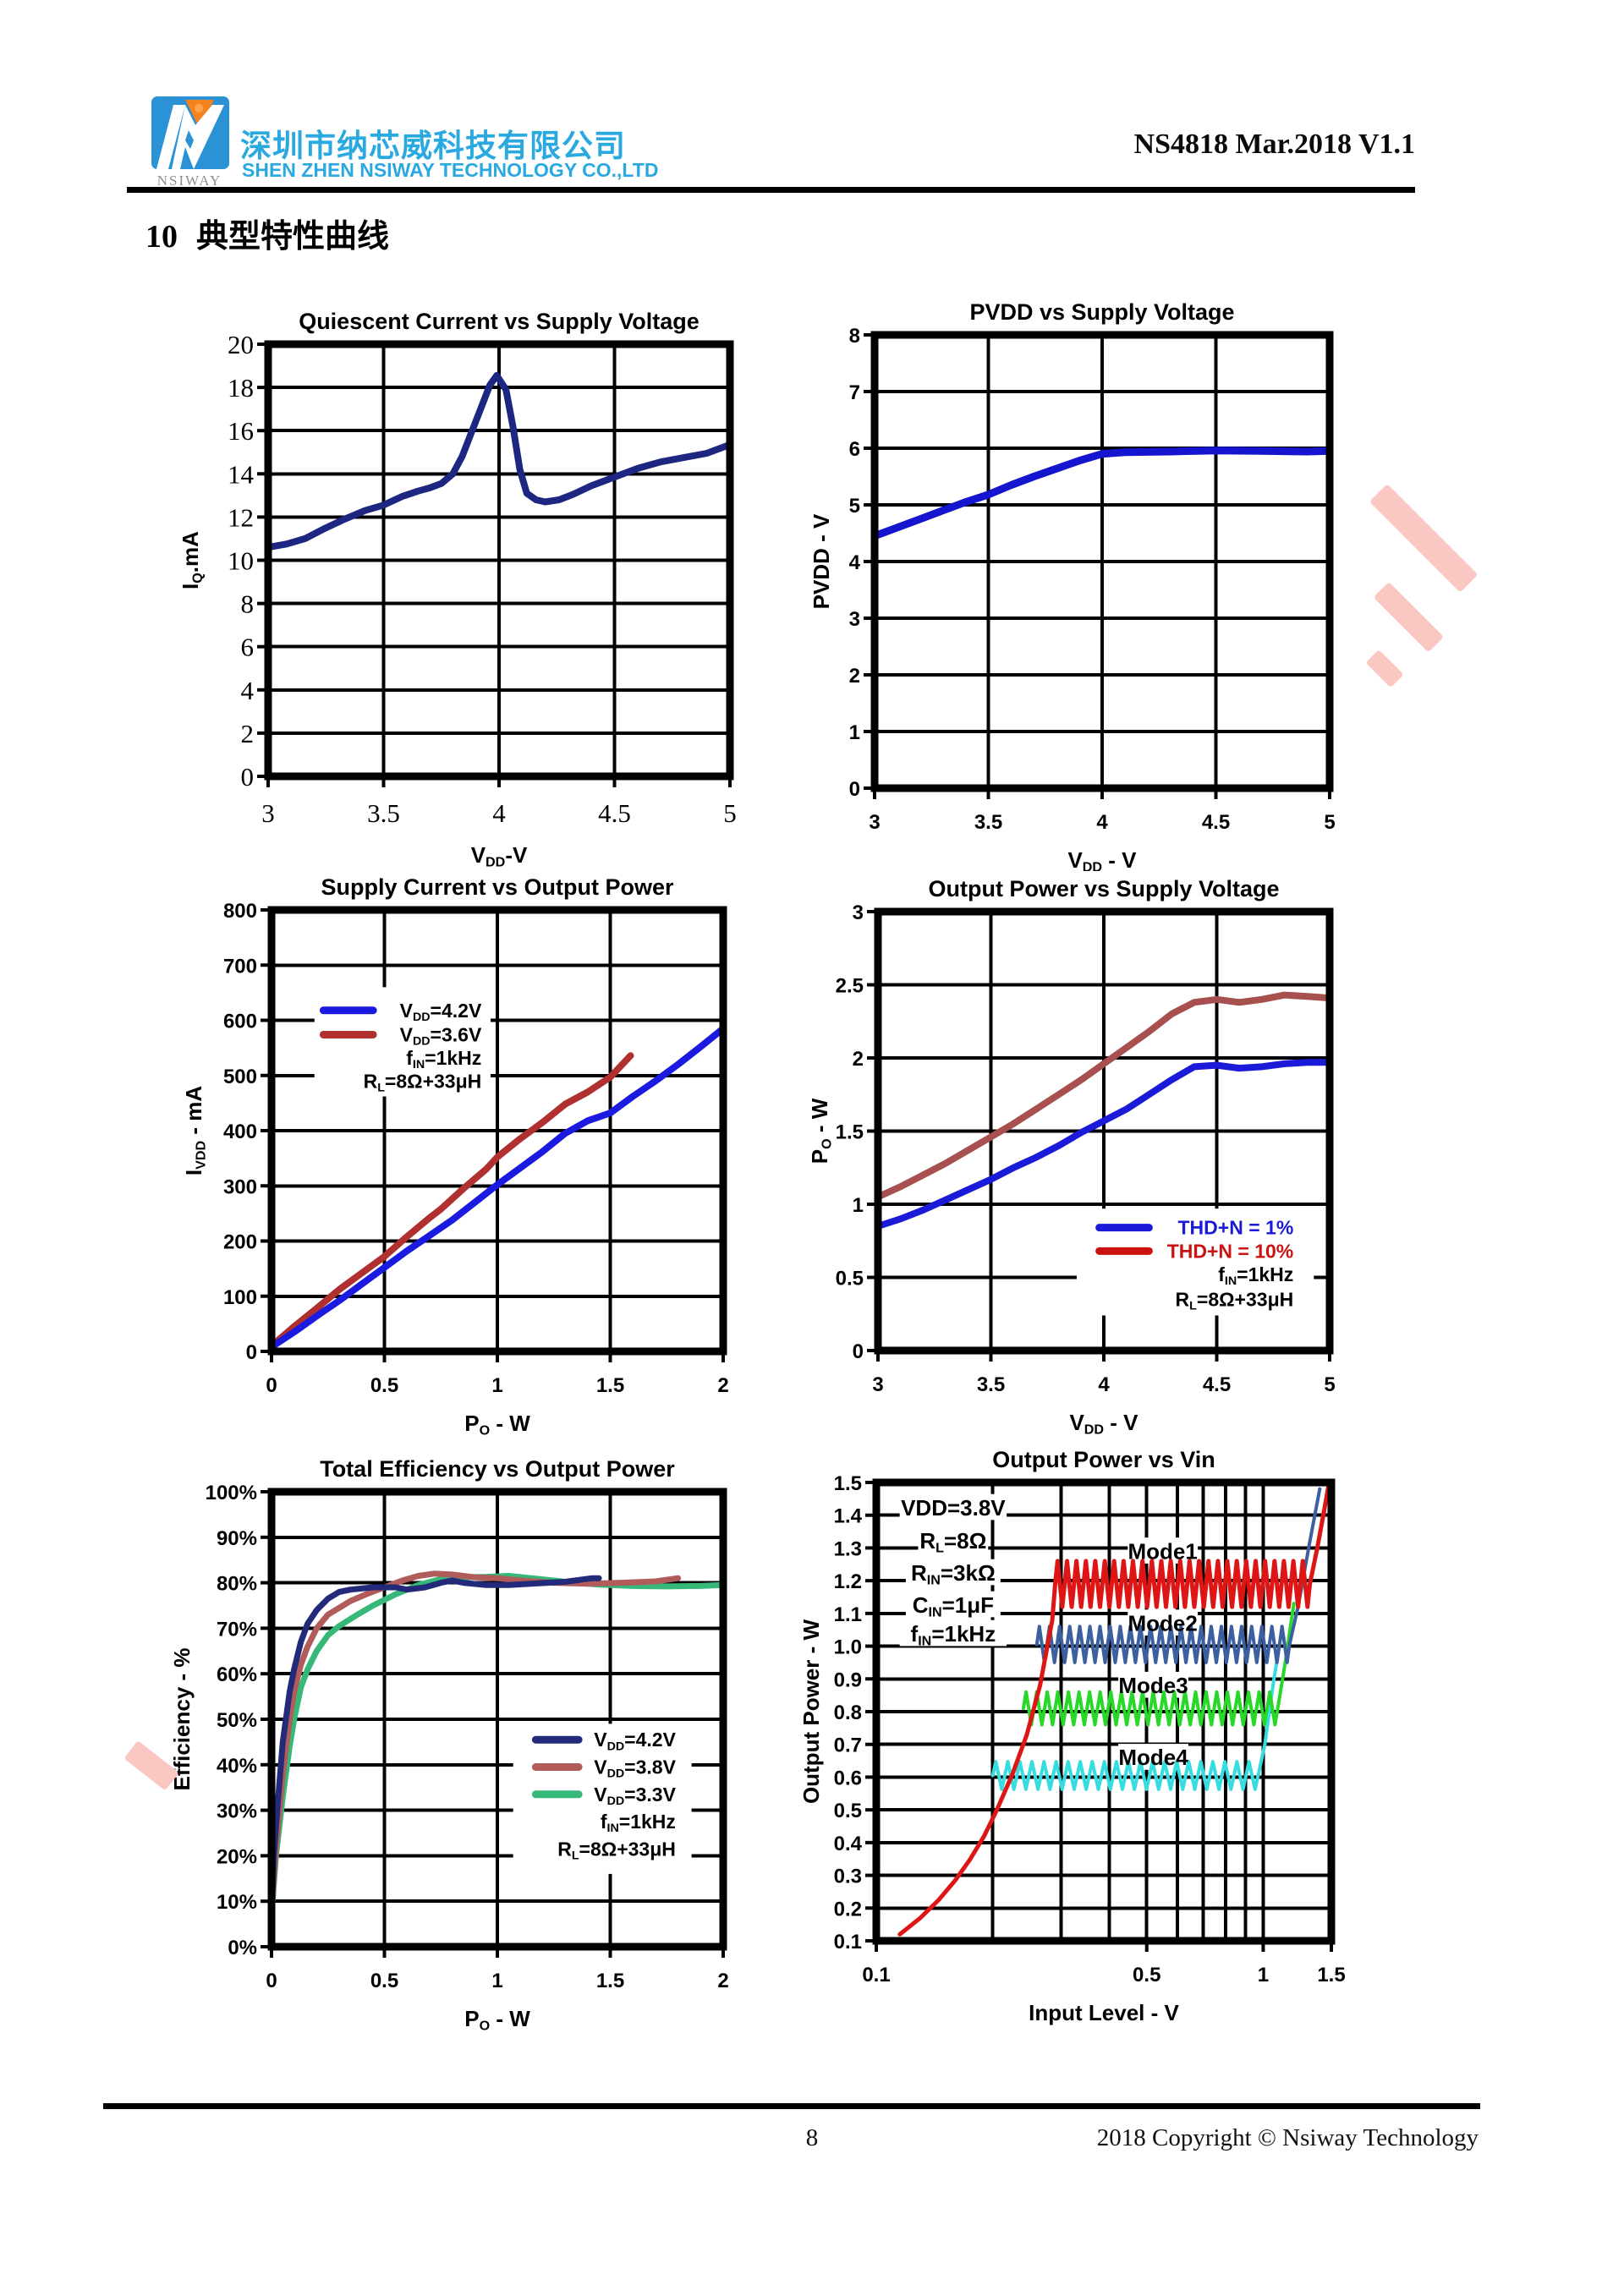  Describe the element at coordinates (848, 1581) in the screenshot. I see `svg-text: 1.2` at that location.